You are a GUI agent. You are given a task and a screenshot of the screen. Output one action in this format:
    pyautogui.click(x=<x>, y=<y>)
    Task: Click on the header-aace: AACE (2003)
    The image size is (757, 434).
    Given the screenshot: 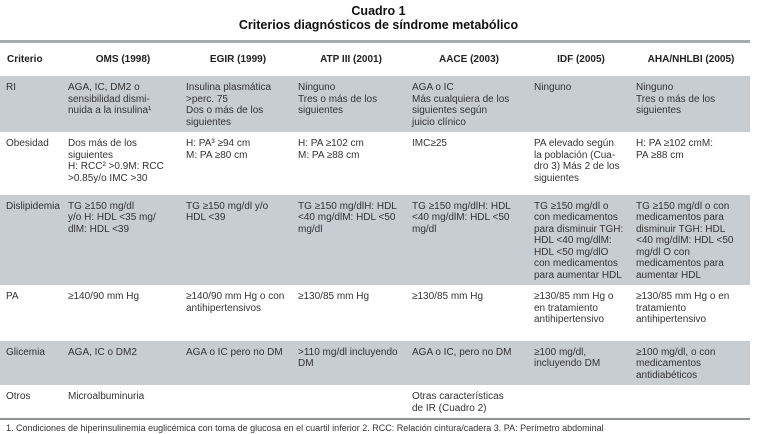 What is the action you would take?
    pyautogui.click(x=469, y=59)
    